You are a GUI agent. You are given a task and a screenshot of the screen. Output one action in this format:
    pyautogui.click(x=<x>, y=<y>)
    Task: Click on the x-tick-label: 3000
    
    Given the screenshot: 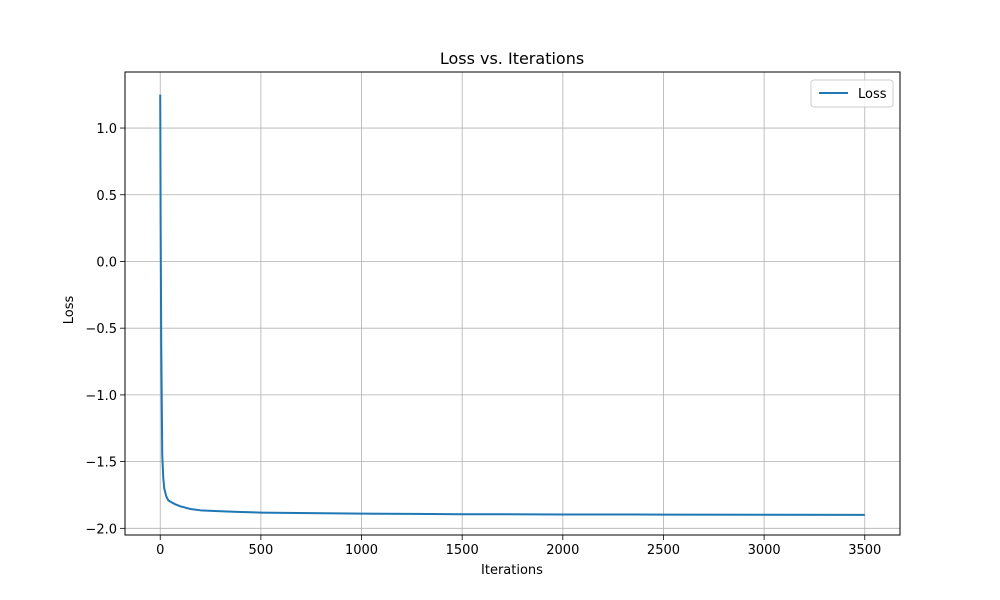 What is the action you would take?
    pyautogui.click(x=764, y=550)
    